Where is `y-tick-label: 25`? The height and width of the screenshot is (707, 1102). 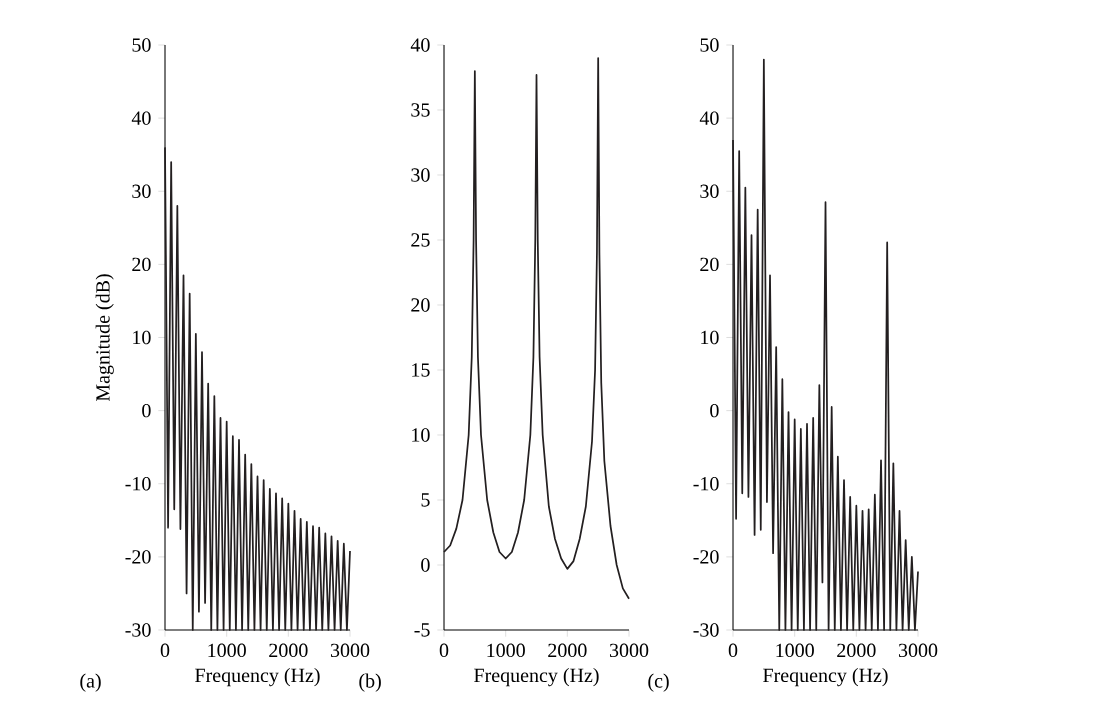
y-tick-label: 25 is located at coordinates (420, 240).